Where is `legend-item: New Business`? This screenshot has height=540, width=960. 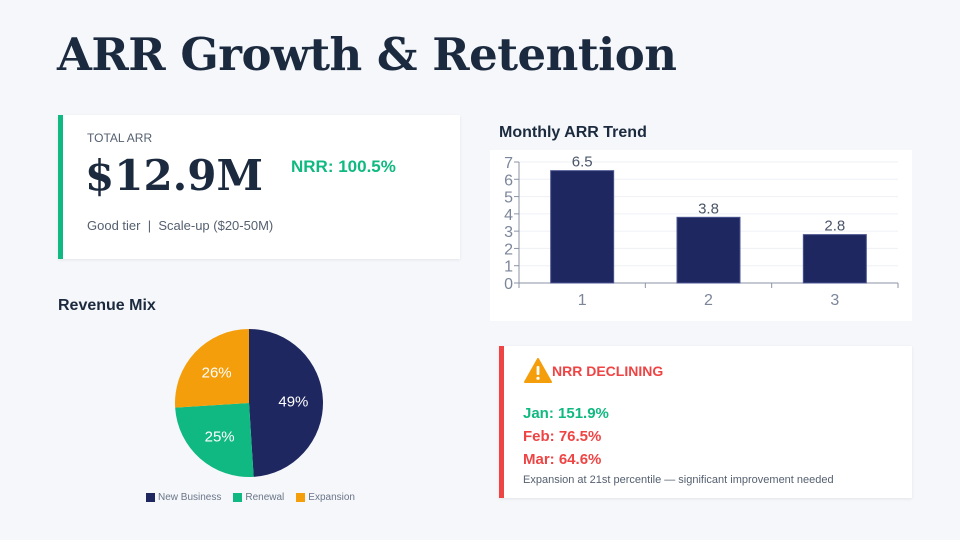
legend-item: New Business is located at coordinates (183, 497).